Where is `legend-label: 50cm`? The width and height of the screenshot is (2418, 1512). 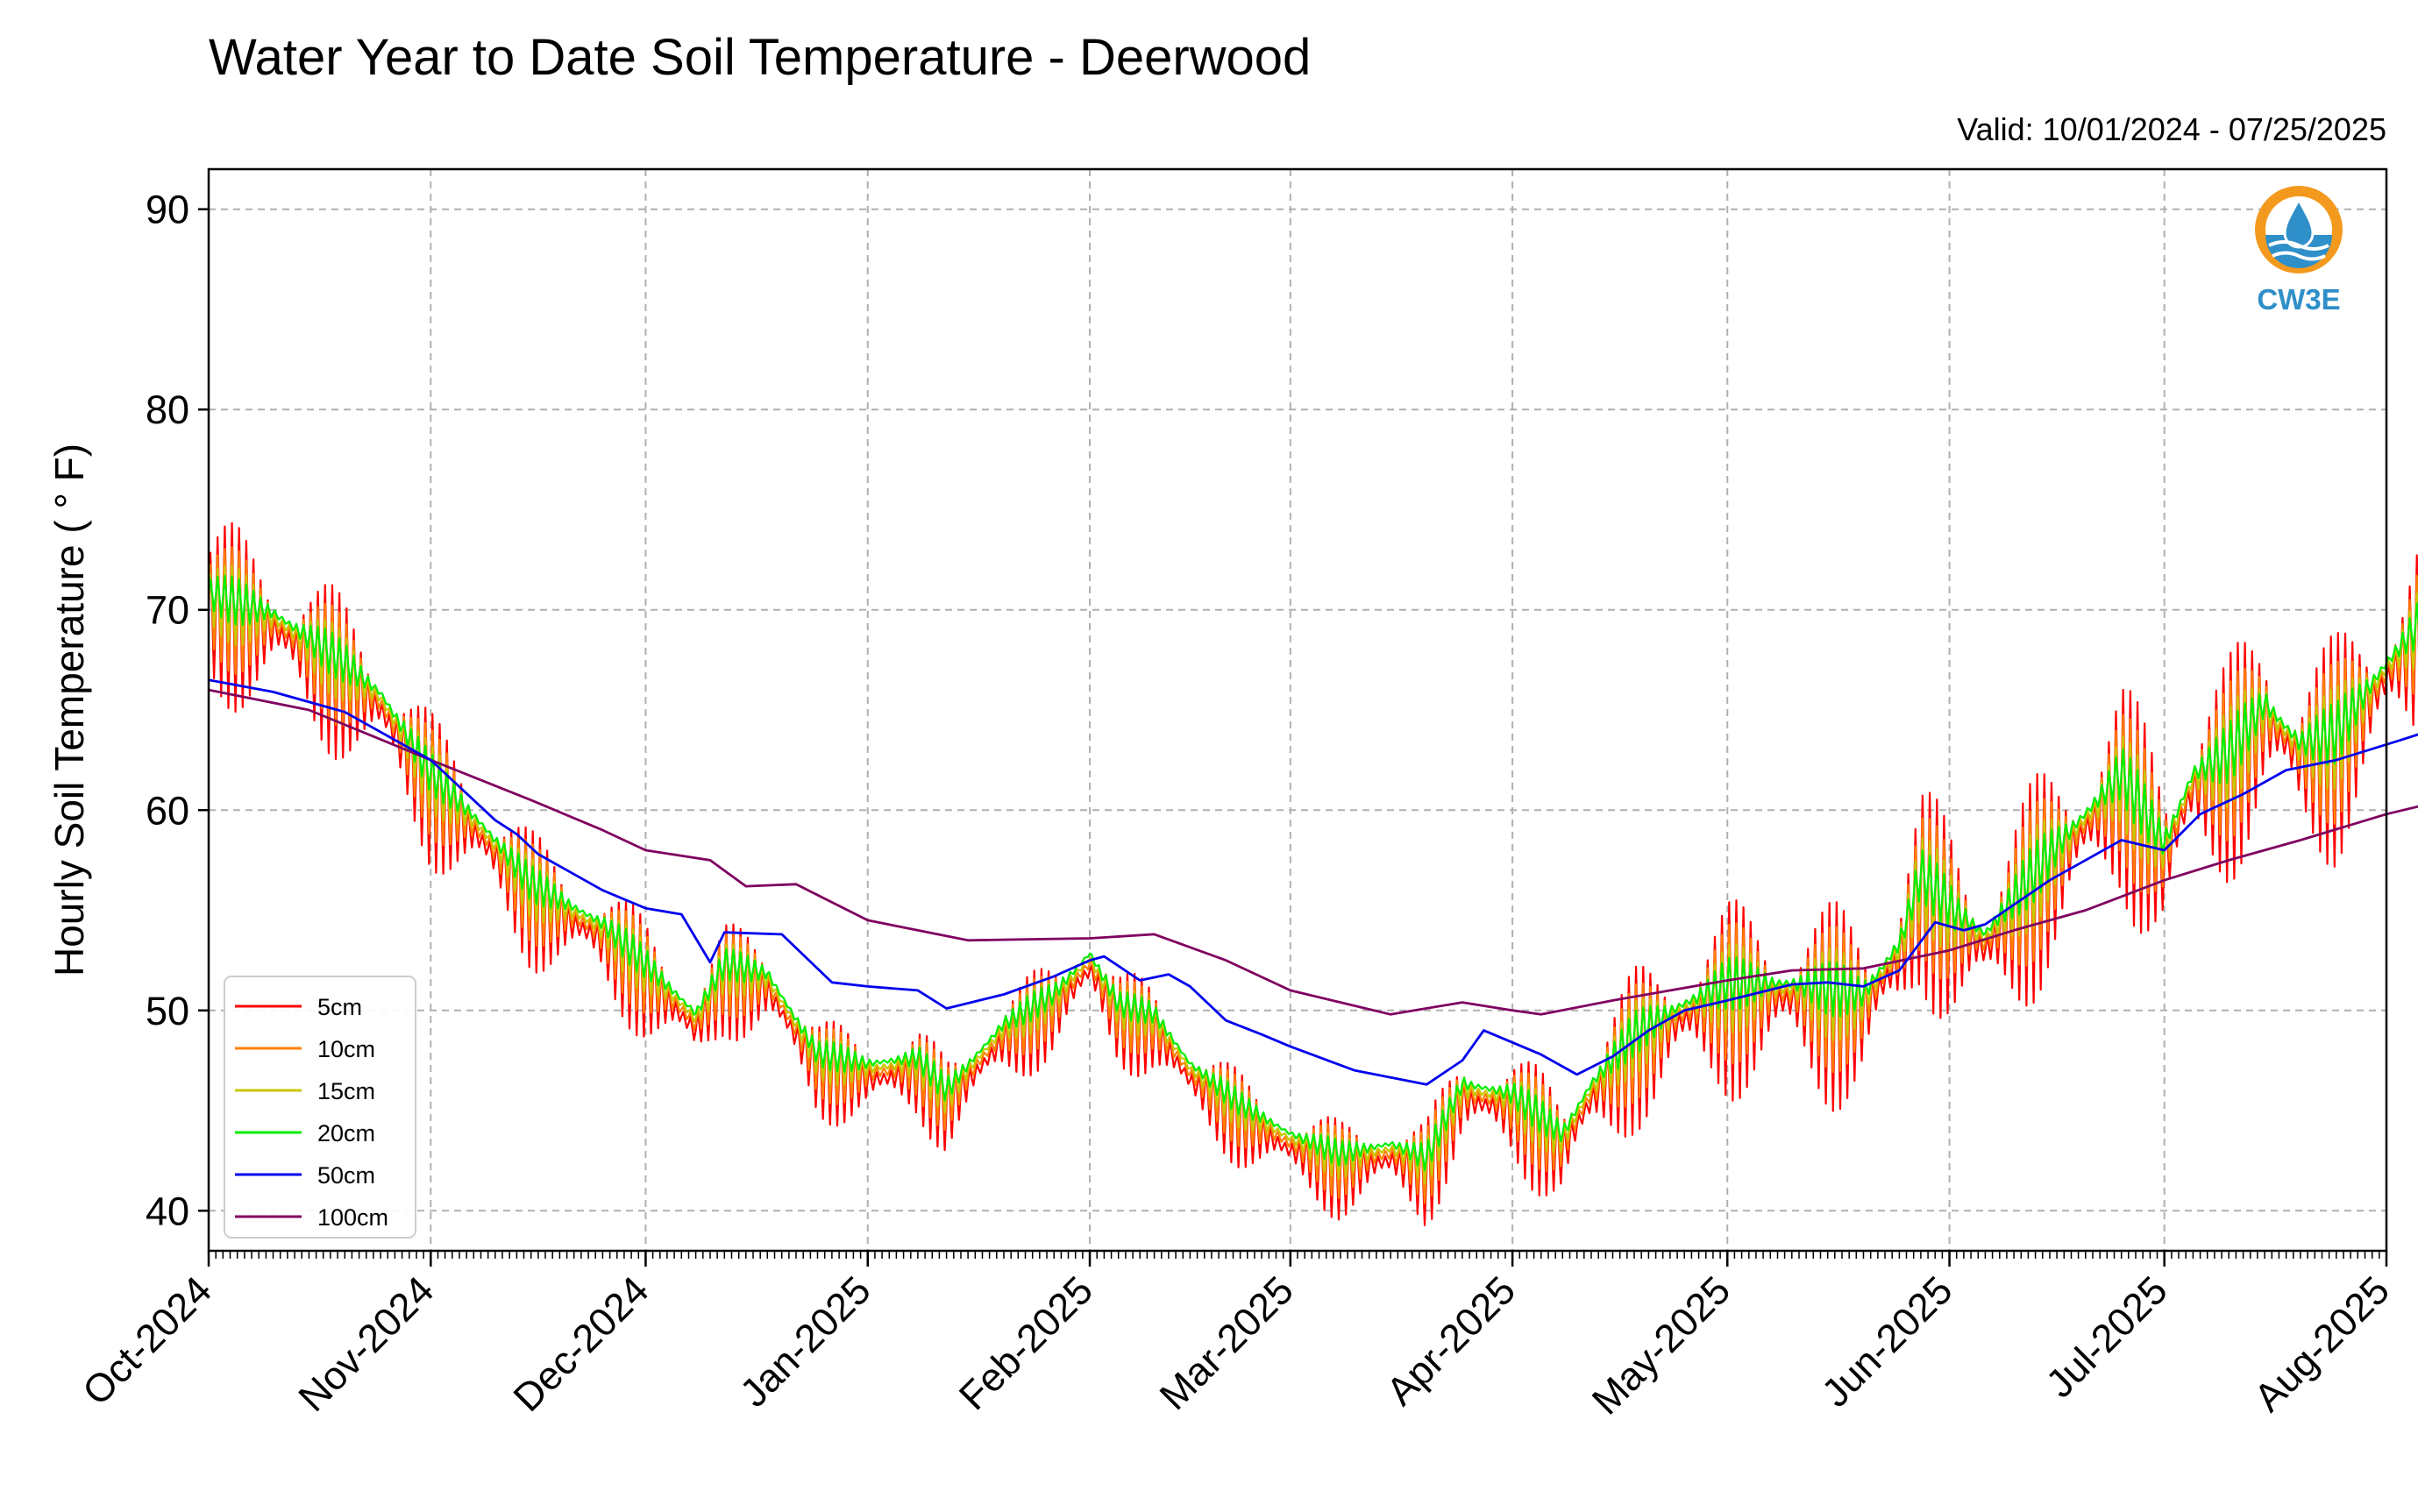 legend-label: 50cm is located at coordinates (346, 1175).